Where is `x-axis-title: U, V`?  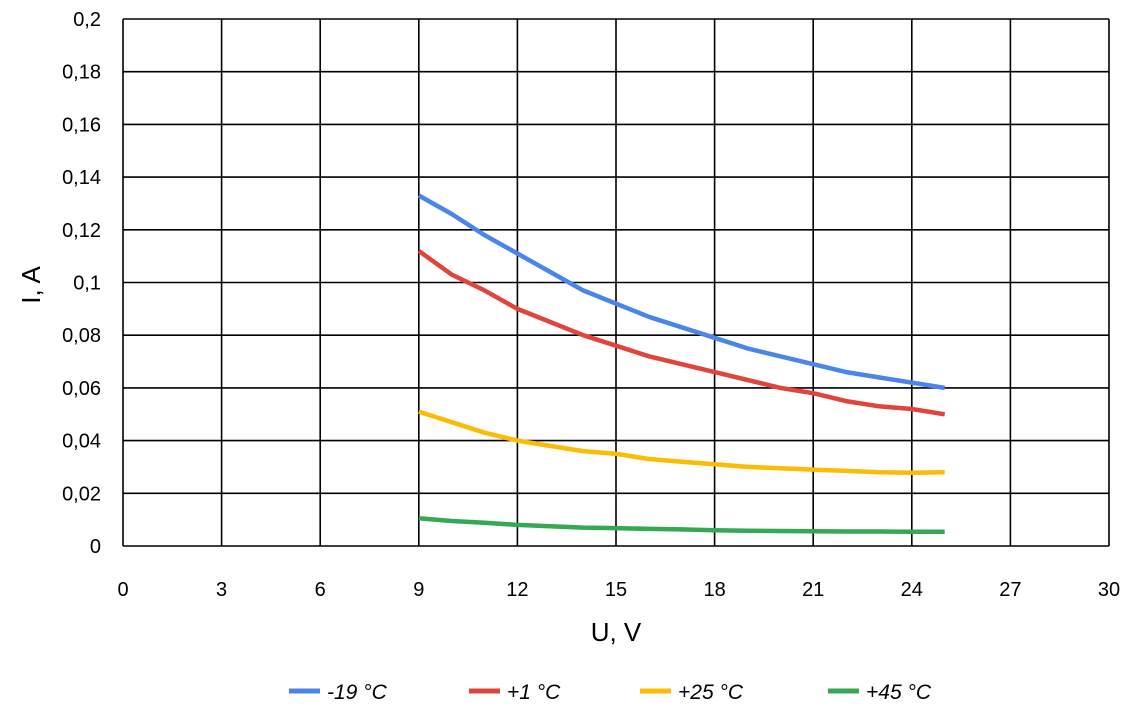 x-axis-title: U, V is located at coordinates (616, 632).